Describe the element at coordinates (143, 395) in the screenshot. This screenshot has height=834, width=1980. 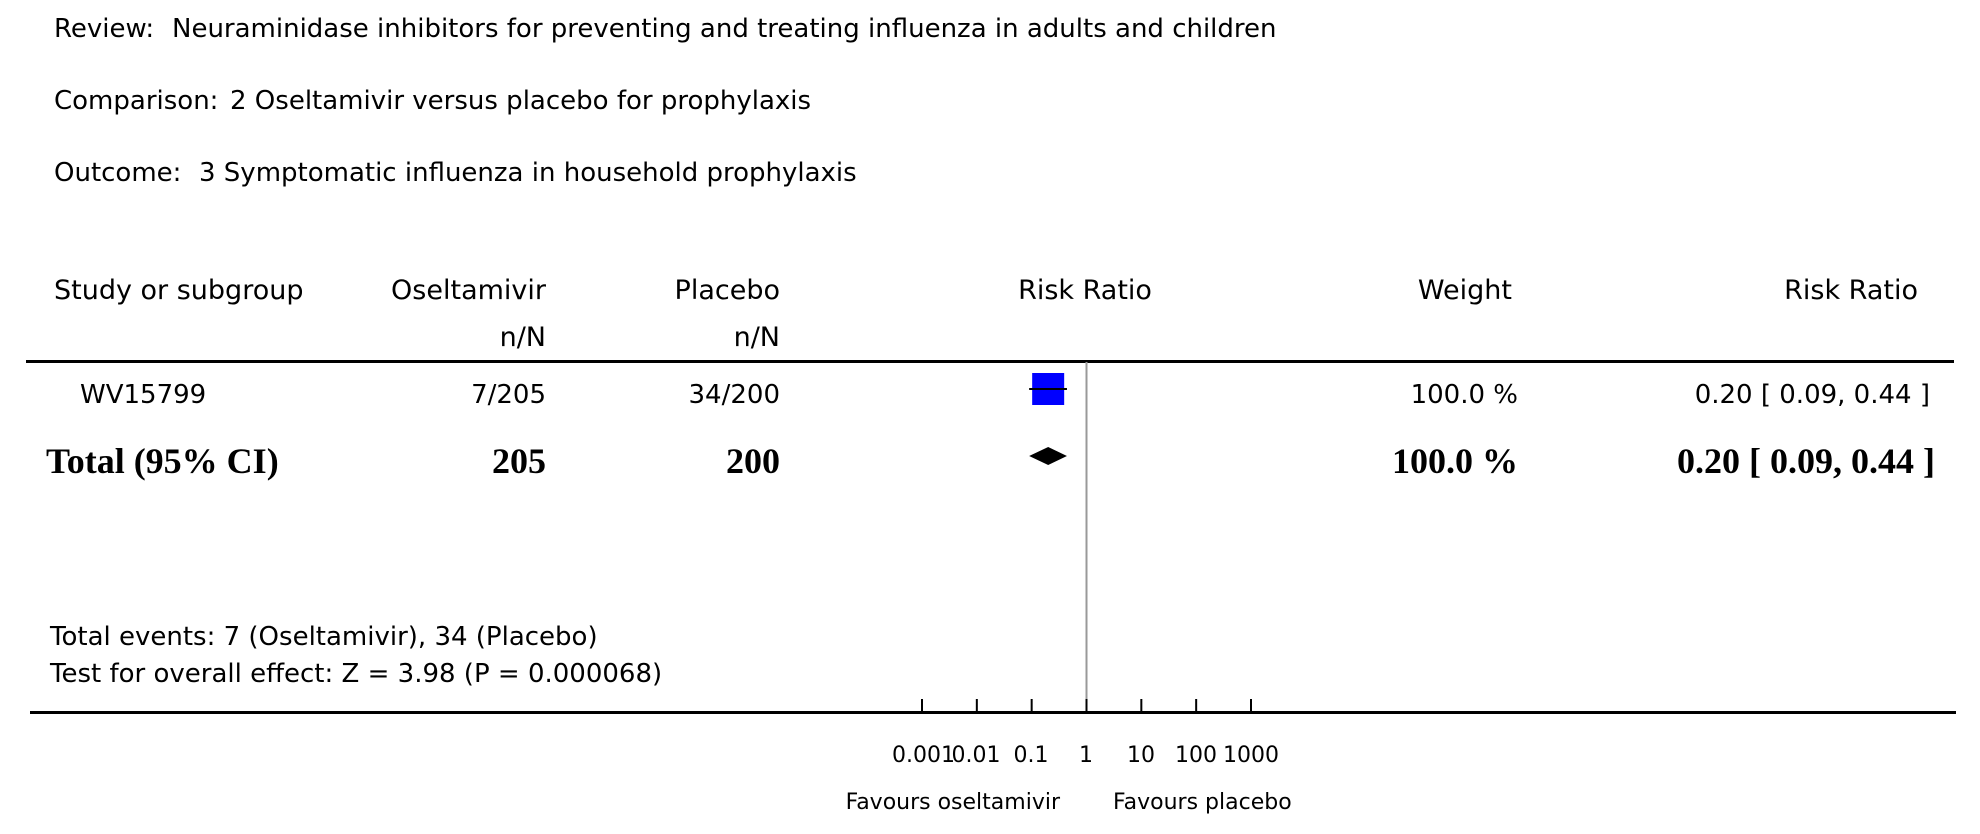
I see `study-name: WV15799` at that location.